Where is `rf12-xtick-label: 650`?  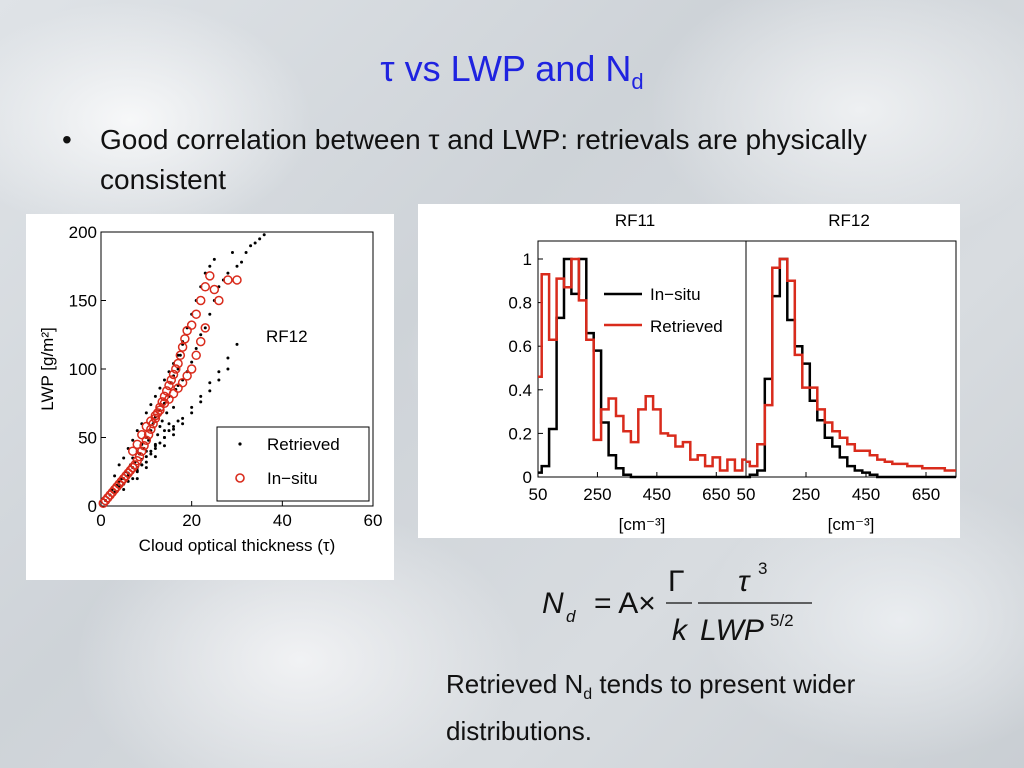
rf12-xtick-label: 650 is located at coordinates (926, 494).